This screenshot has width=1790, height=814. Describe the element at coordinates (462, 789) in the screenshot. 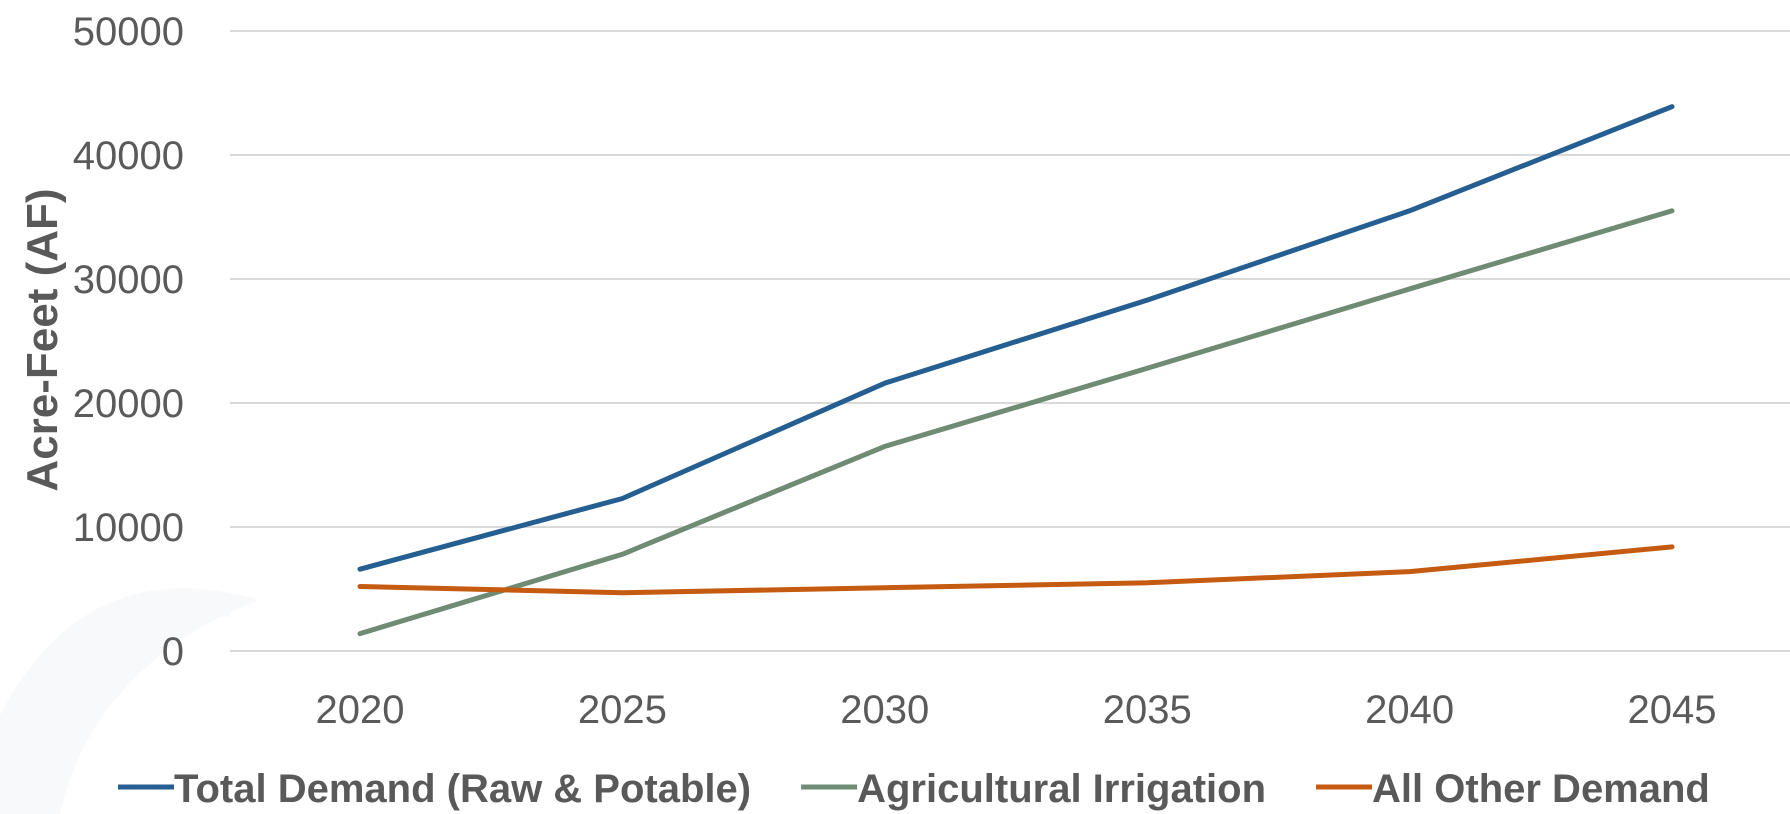

I see `legend-label: Total Demand (Raw & Potable)` at that location.